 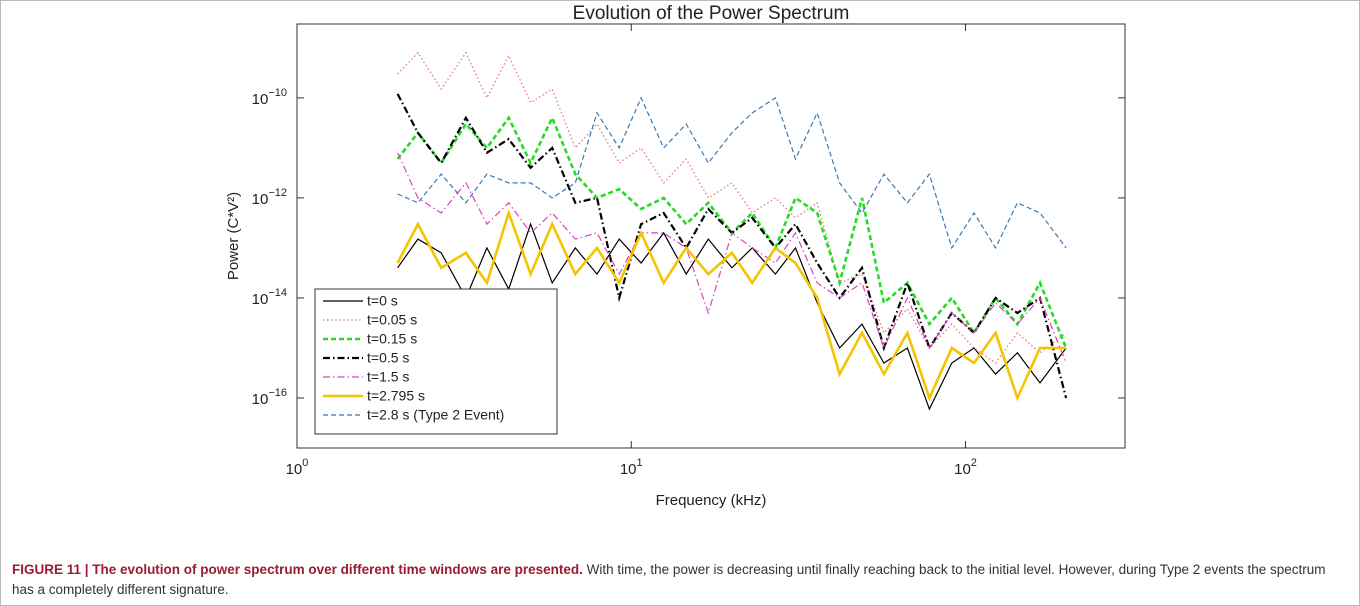 I want to click on y-tick-label: 10−10, so click(x=269, y=97).